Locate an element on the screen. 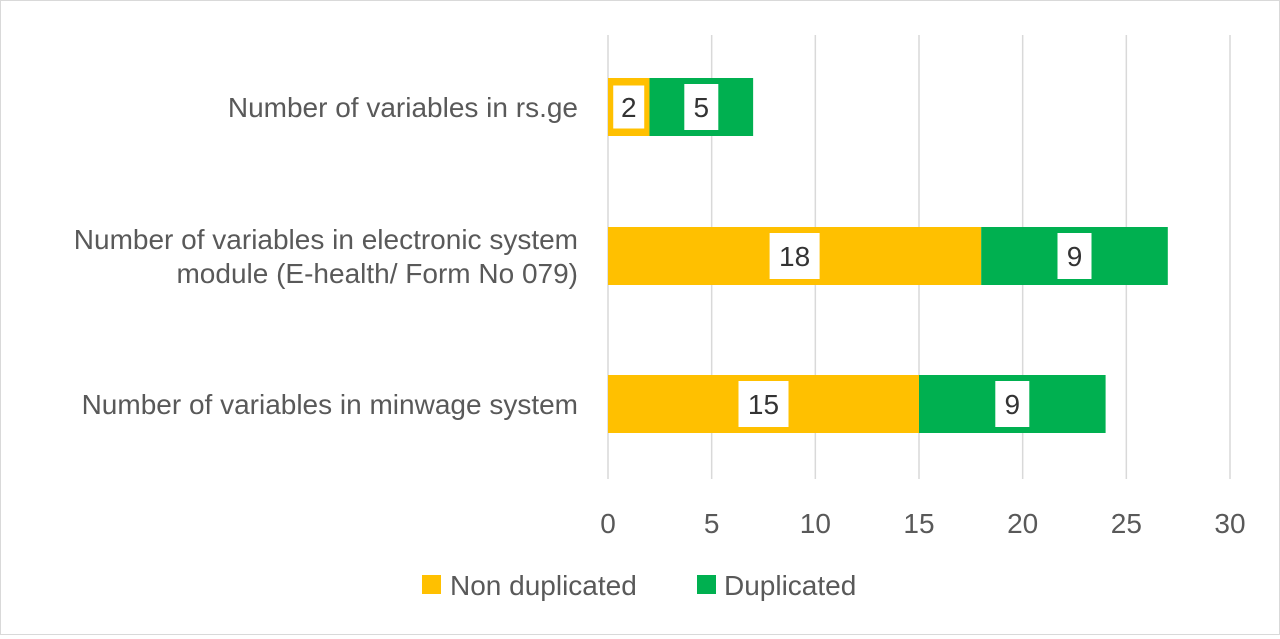 This screenshot has width=1280, height=639. x-tick-label: 0 is located at coordinates (608, 523).